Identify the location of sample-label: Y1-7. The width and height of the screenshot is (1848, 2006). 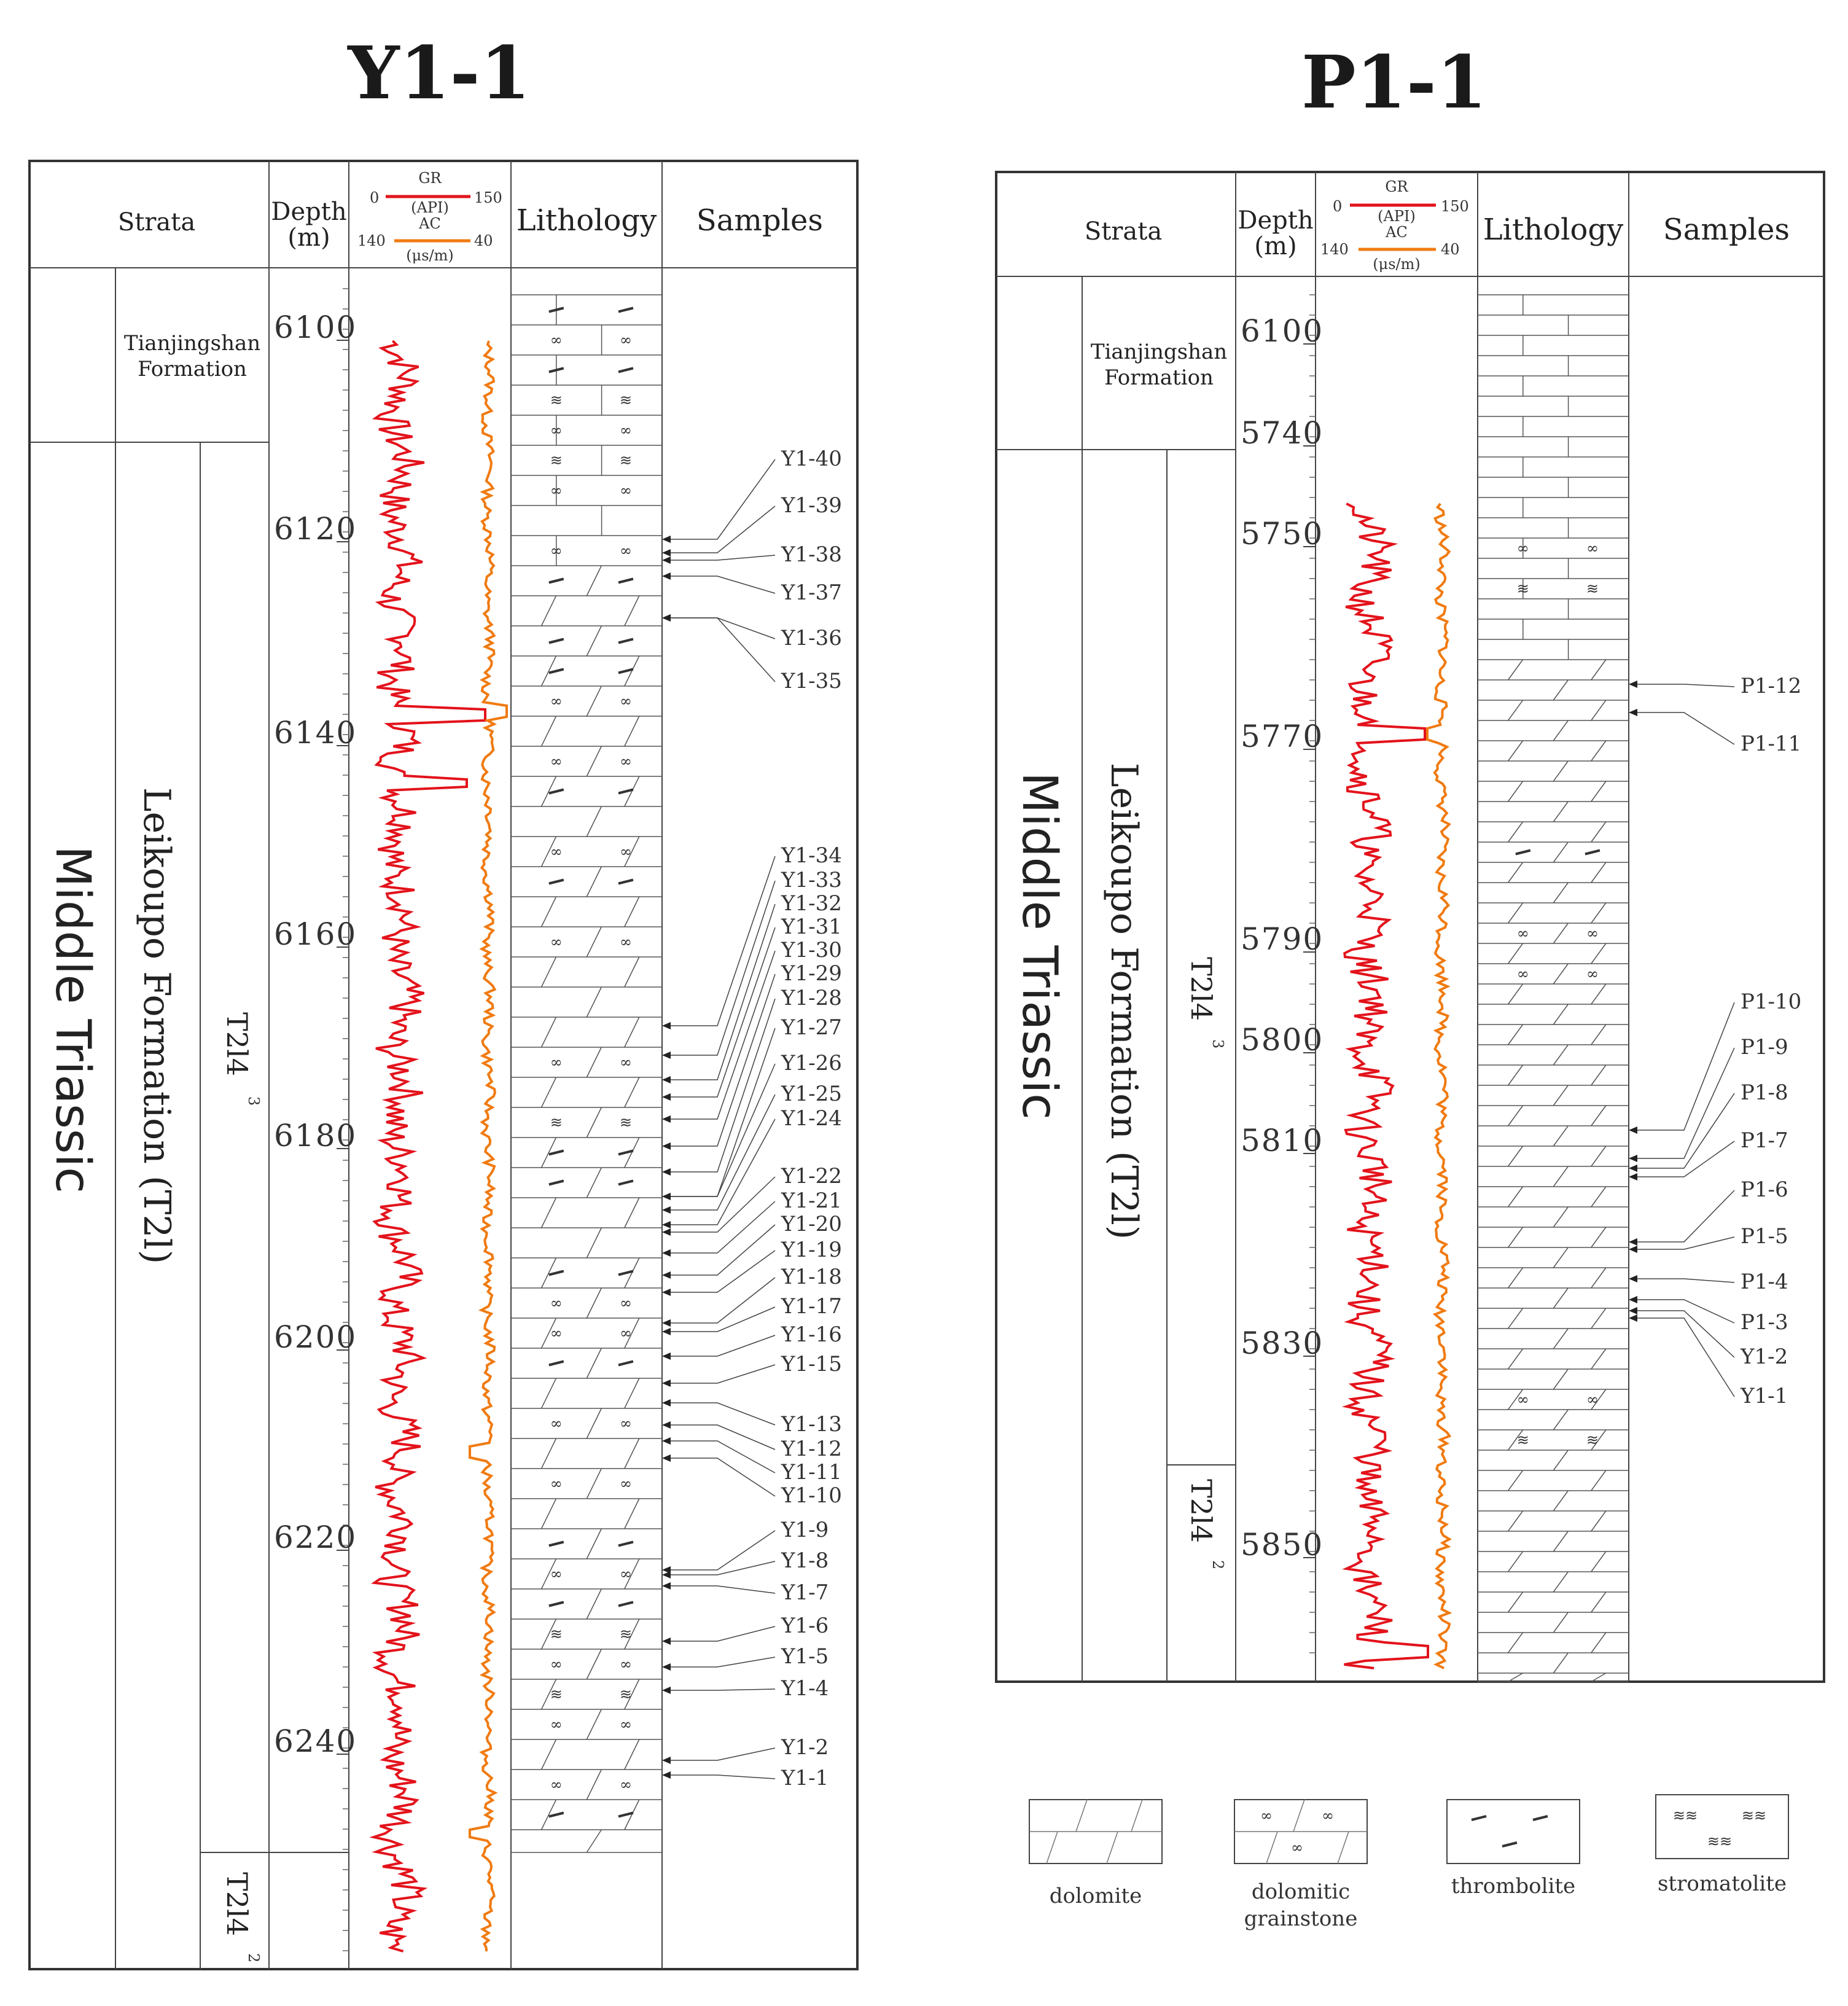
(804, 1593).